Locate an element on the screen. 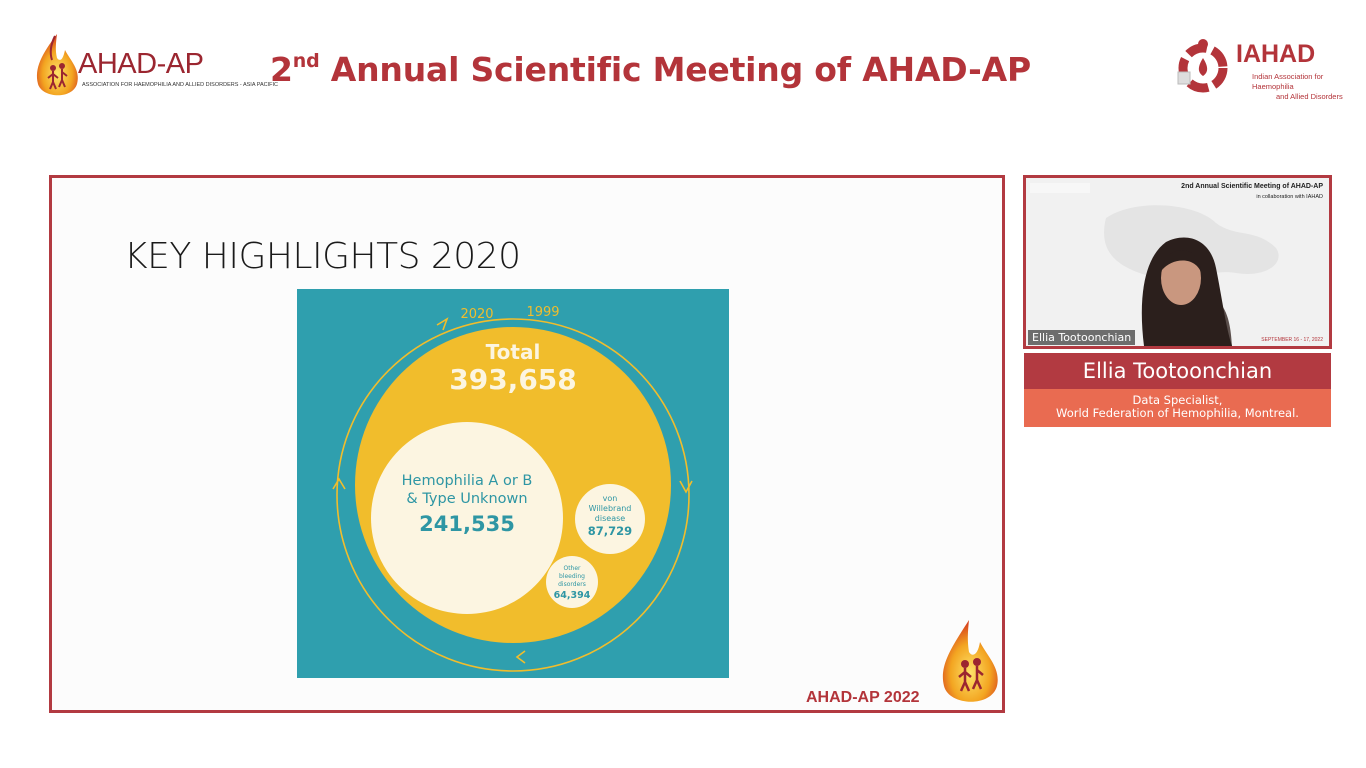  hemophilia-circle is located at coordinates (467, 518).